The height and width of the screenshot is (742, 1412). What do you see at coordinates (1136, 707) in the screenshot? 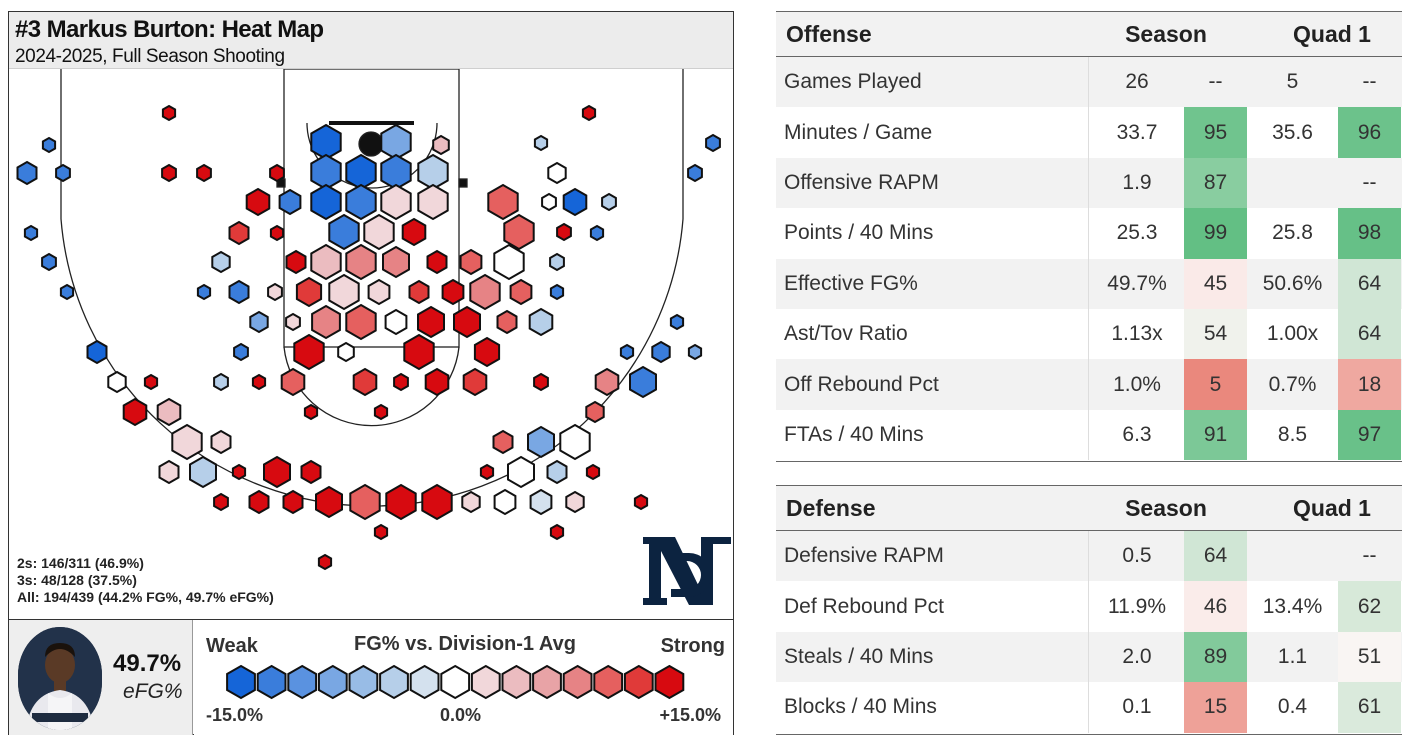
I see `season-value: 0.1` at bounding box center [1136, 707].